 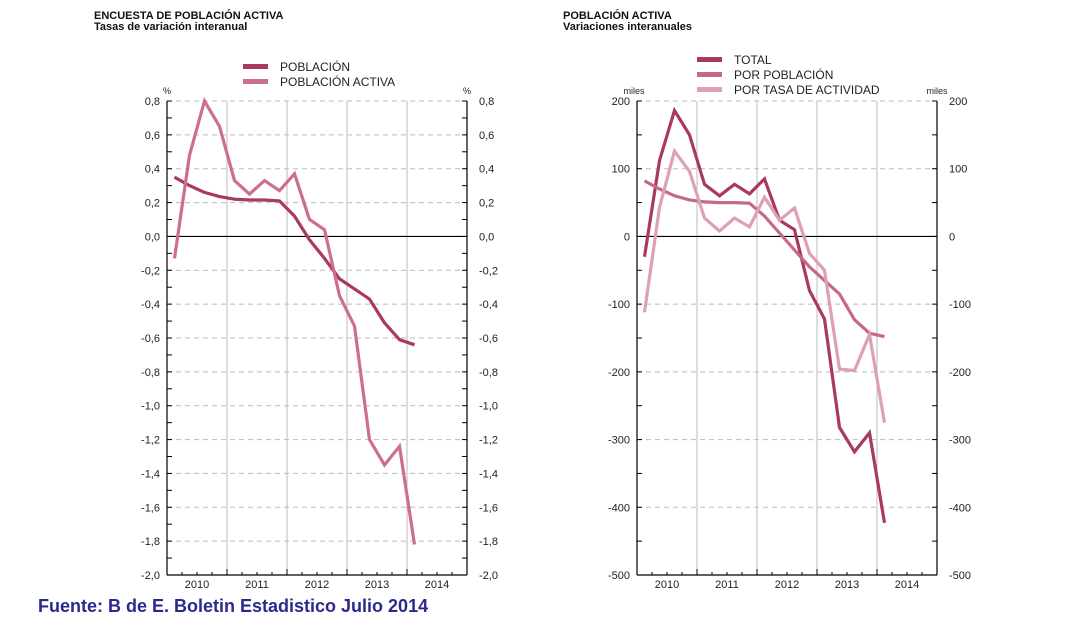 I want to click on chart1-subtitle: Tasas de variación interanual, so click(x=171, y=27).